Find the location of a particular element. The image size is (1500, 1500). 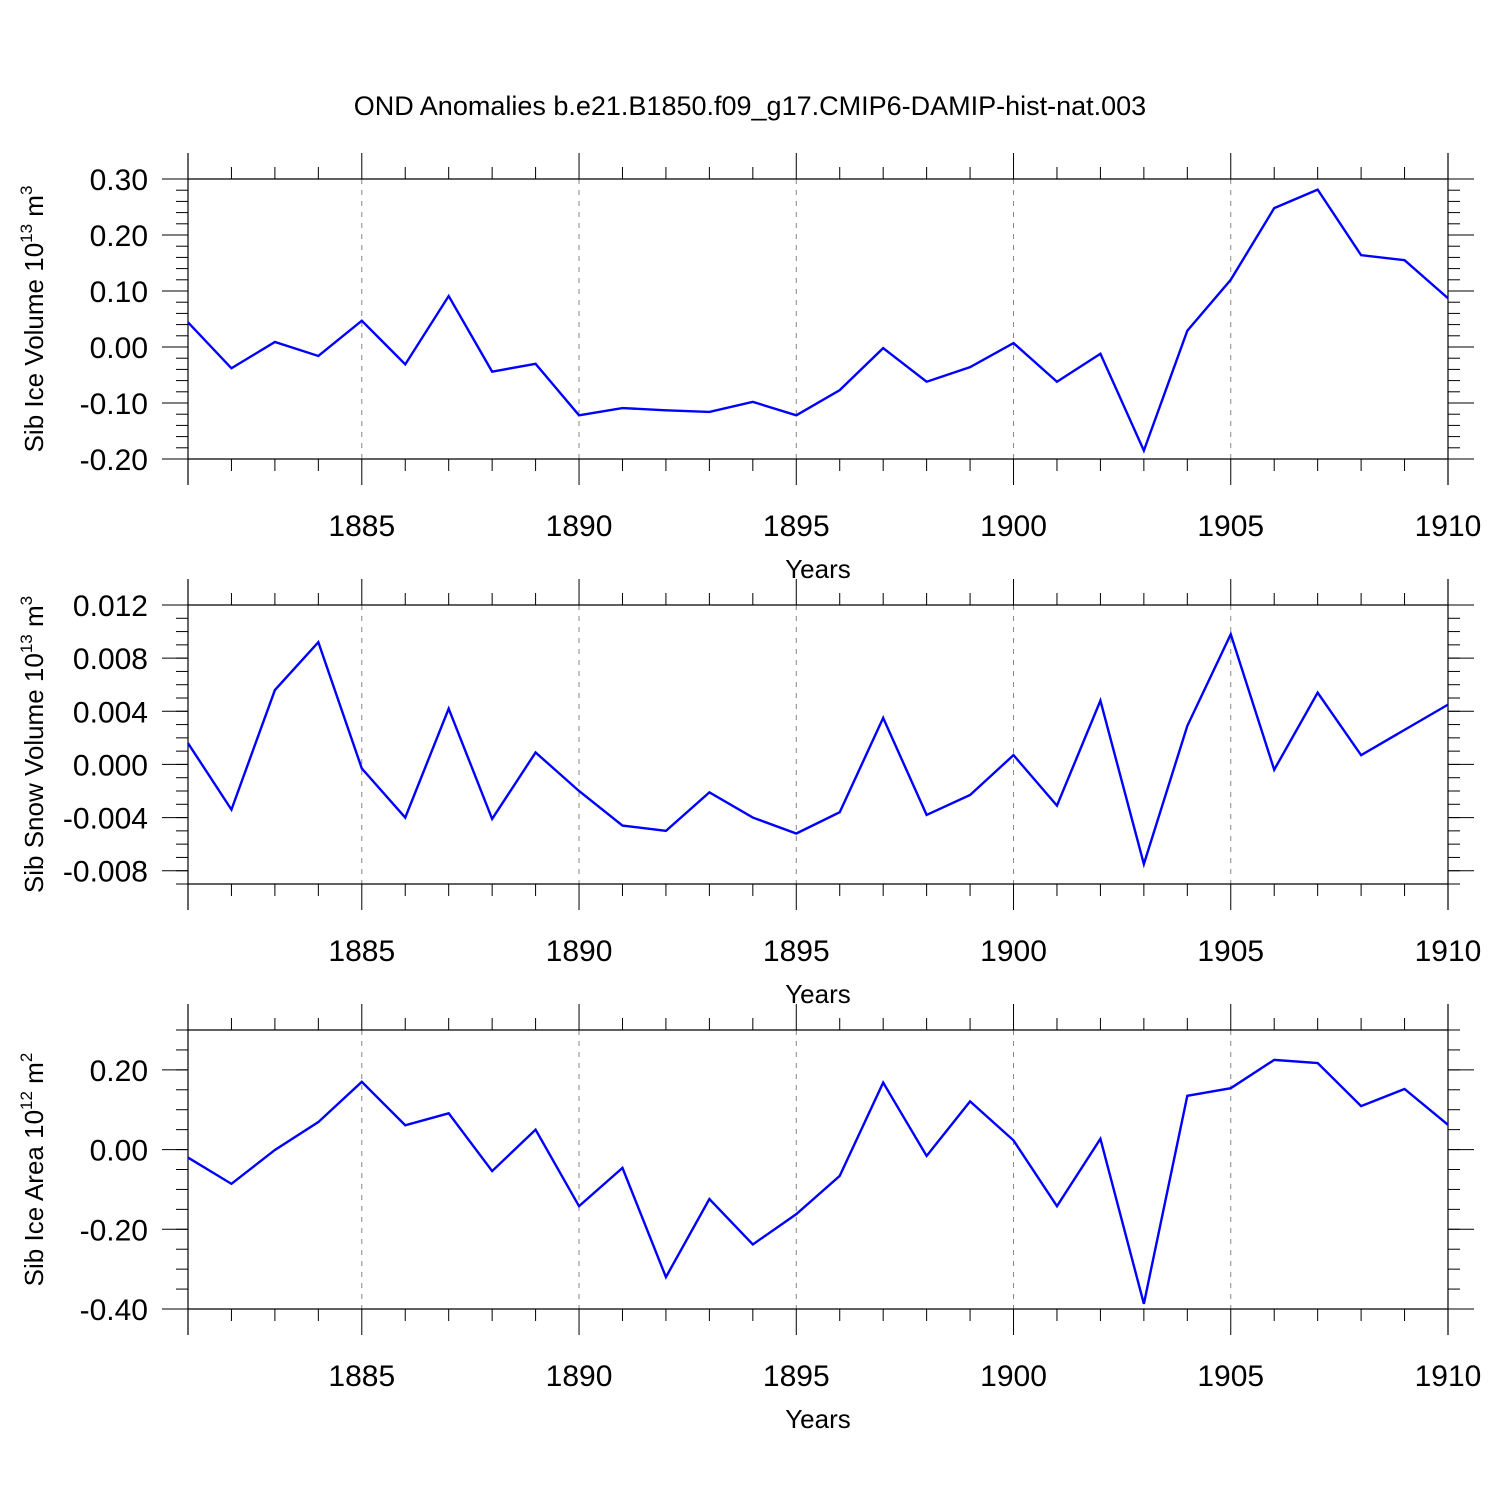

y-tick-label: -0.004 is located at coordinates (105, 819).